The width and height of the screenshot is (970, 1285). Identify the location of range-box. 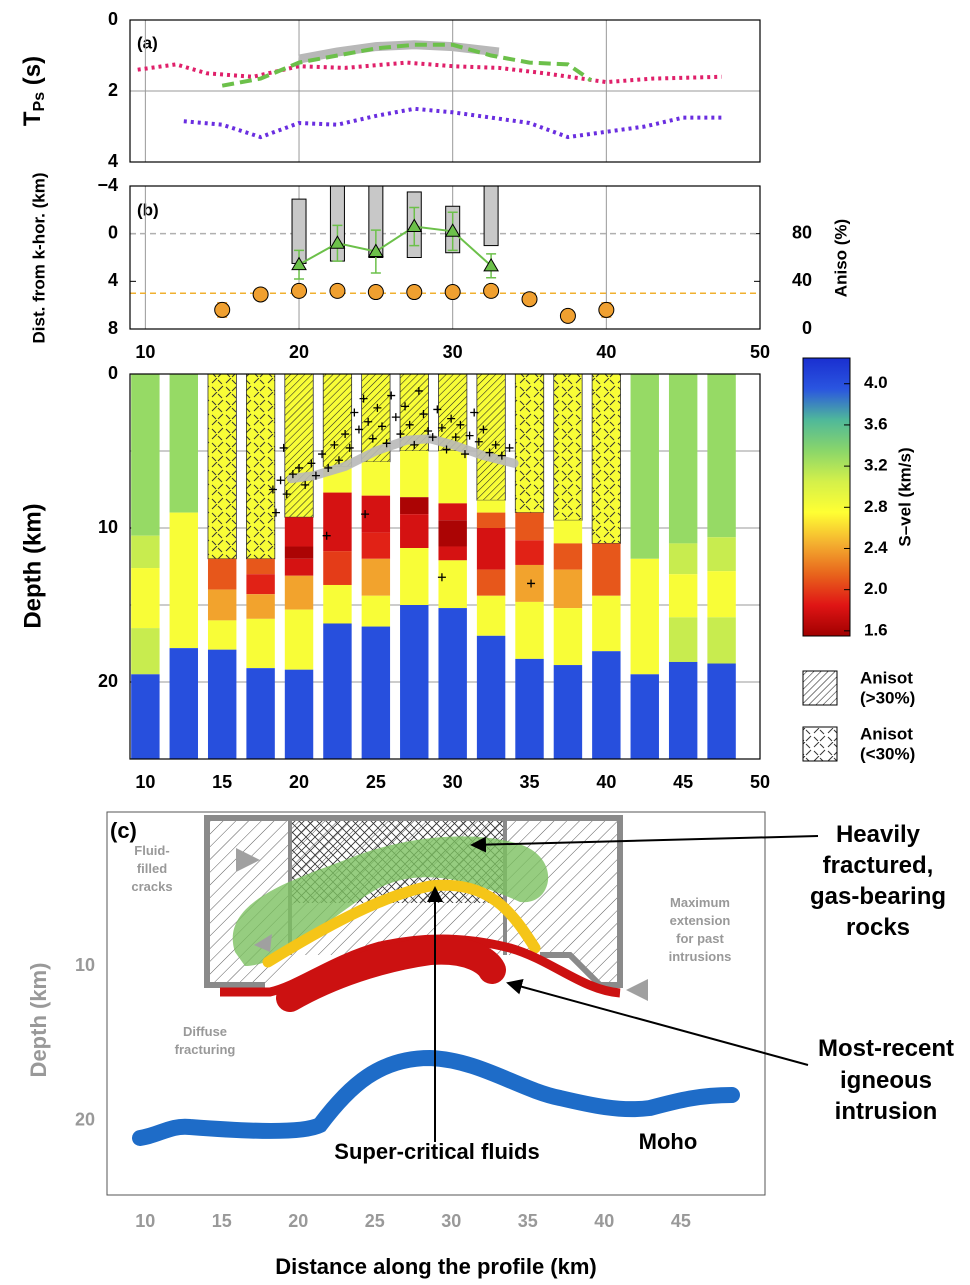
(491, 216).